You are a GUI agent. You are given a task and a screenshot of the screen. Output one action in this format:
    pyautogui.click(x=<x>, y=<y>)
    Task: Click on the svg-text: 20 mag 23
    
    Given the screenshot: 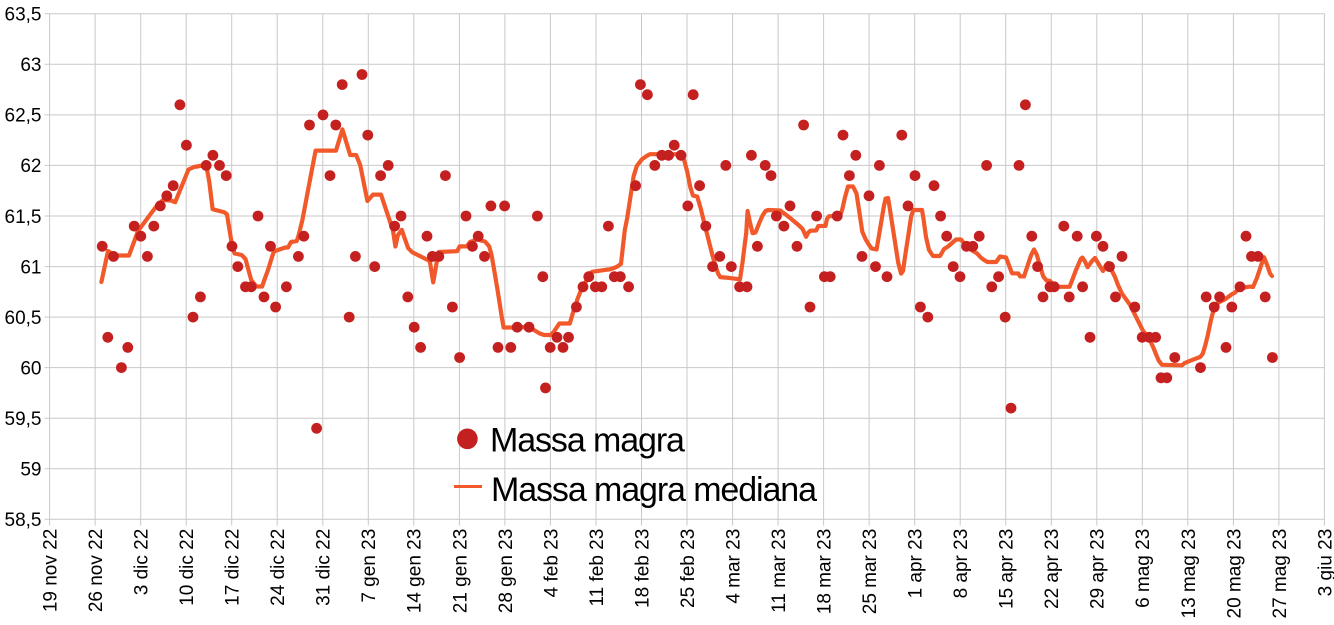 What is the action you would take?
    pyautogui.click(x=1234, y=574)
    